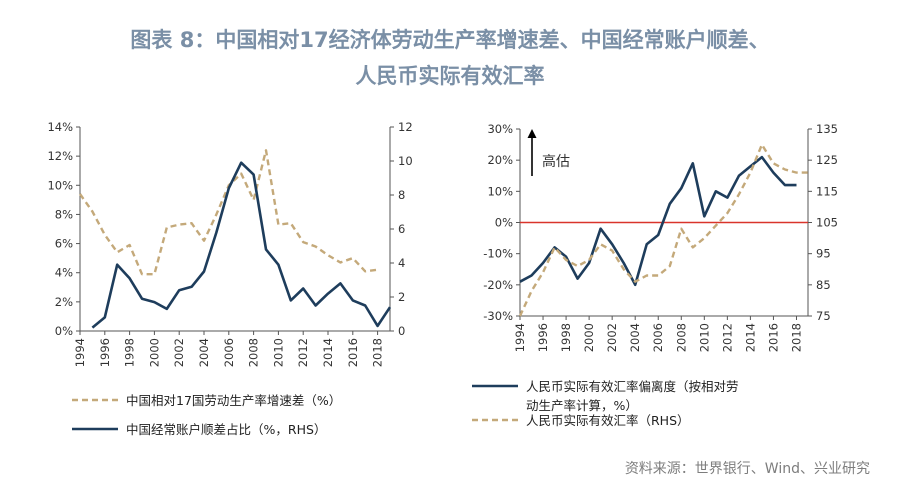 This screenshot has width=900, height=499. I want to click on y-tick-label-right: 85, so click(823, 285).